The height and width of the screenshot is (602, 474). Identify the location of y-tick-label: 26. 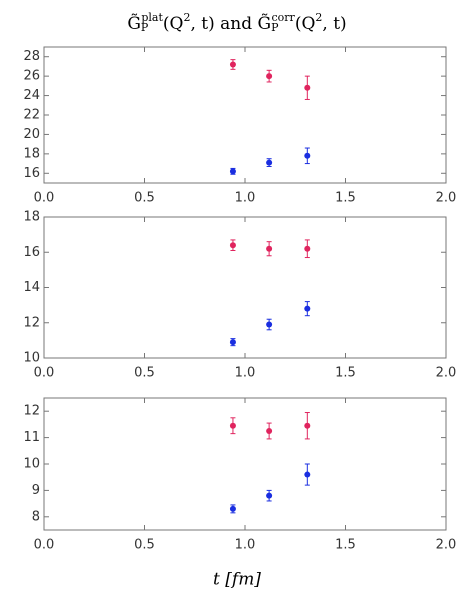
(31, 76).